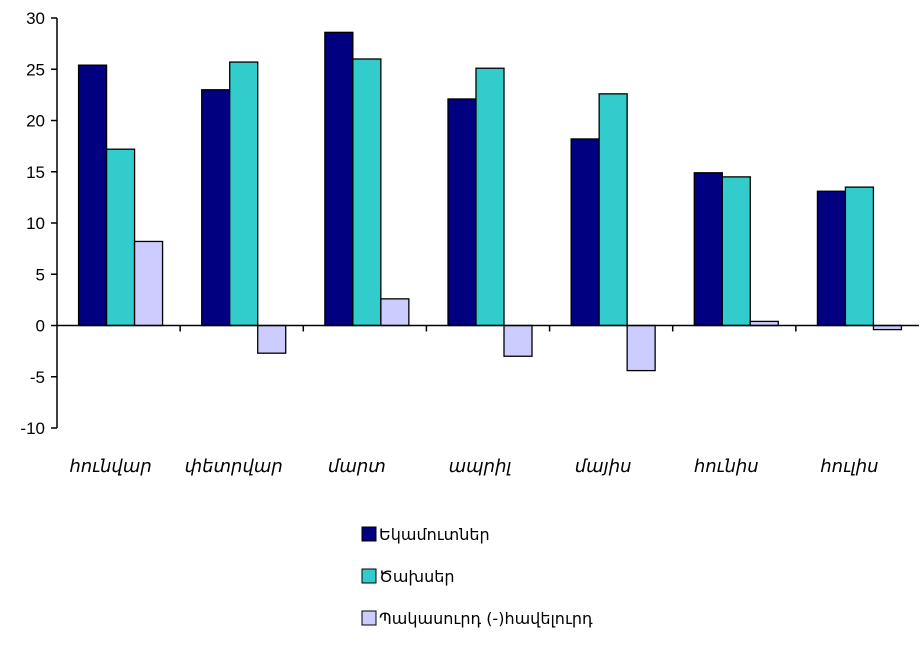 Image resolution: width=924 pixels, height=646 pixels. What do you see at coordinates (35, 18) in the screenshot?
I see `y-tick-label: 30` at bounding box center [35, 18].